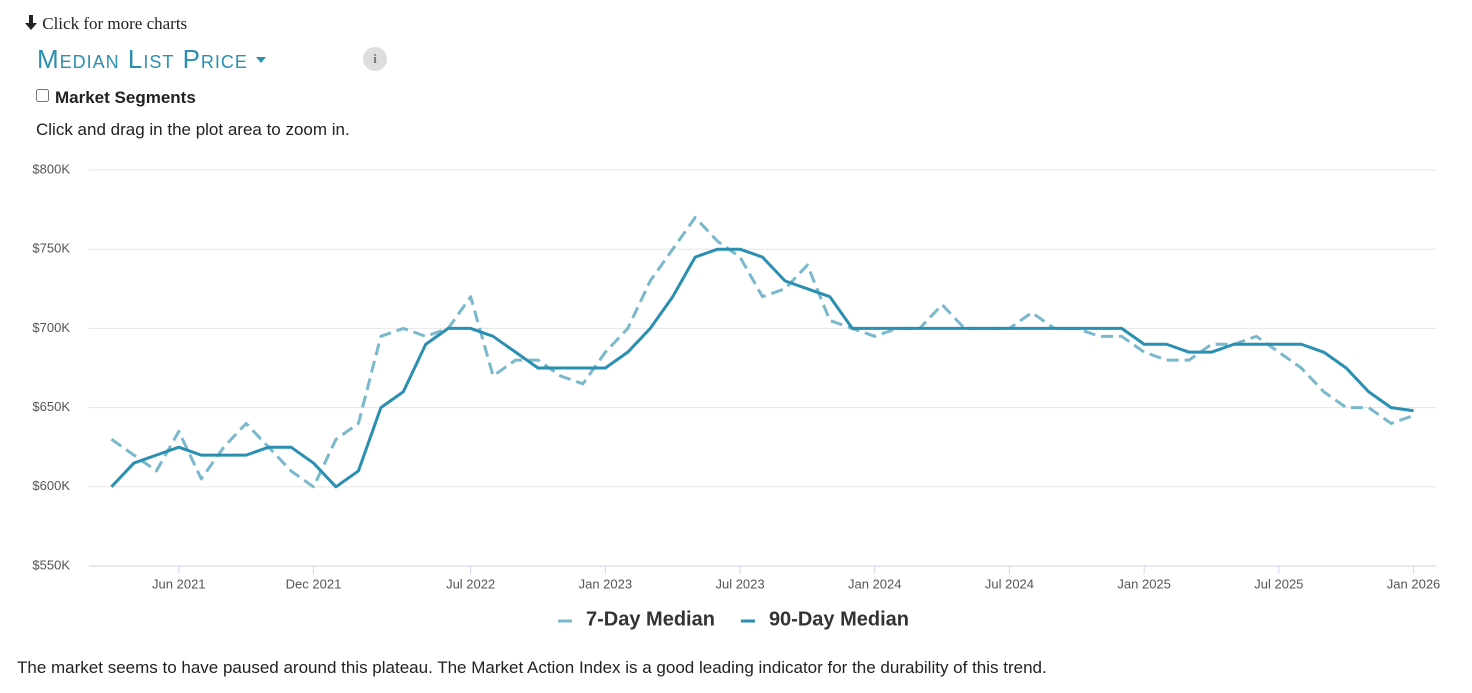  Describe the element at coordinates (142, 59) in the screenshot. I see `chart-title: Median List Price` at that location.